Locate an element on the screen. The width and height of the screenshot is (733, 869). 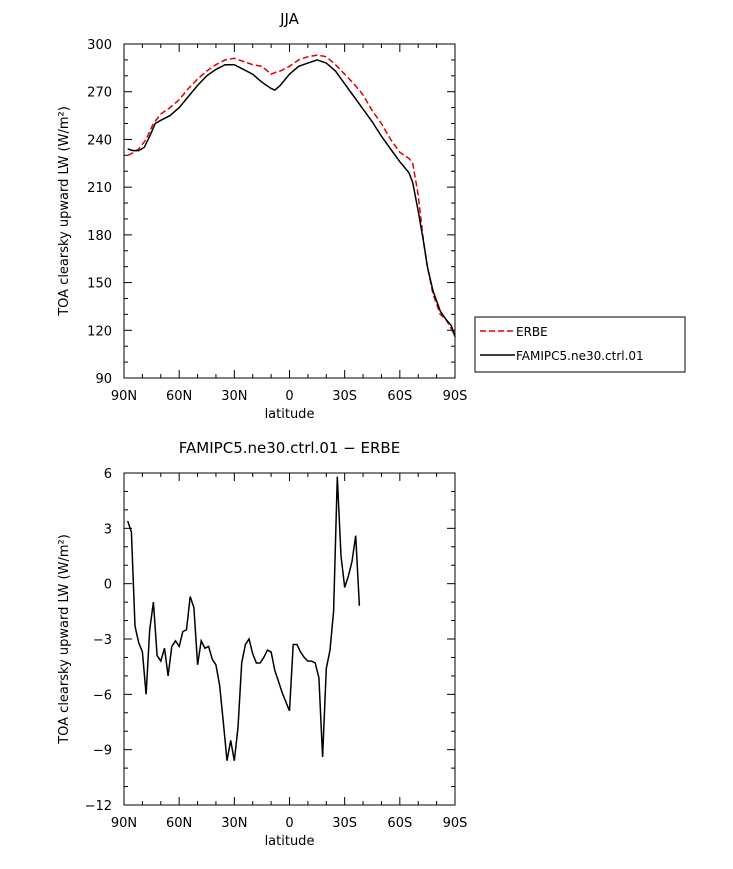
y-tick-label: 180 is located at coordinates (99, 236).